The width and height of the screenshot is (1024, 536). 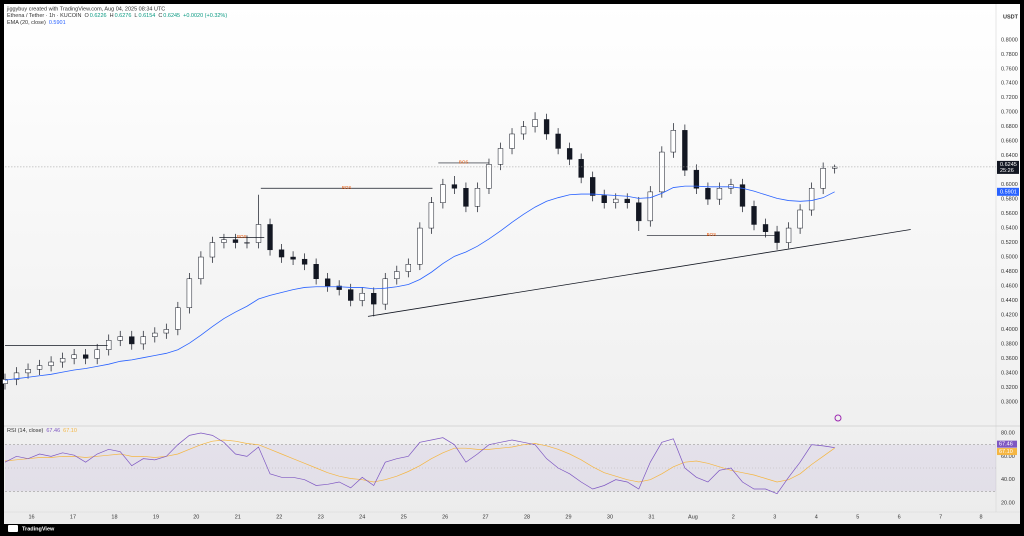 I want to click on y-tick-label: 0.6000, so click(x=1009, y=185).